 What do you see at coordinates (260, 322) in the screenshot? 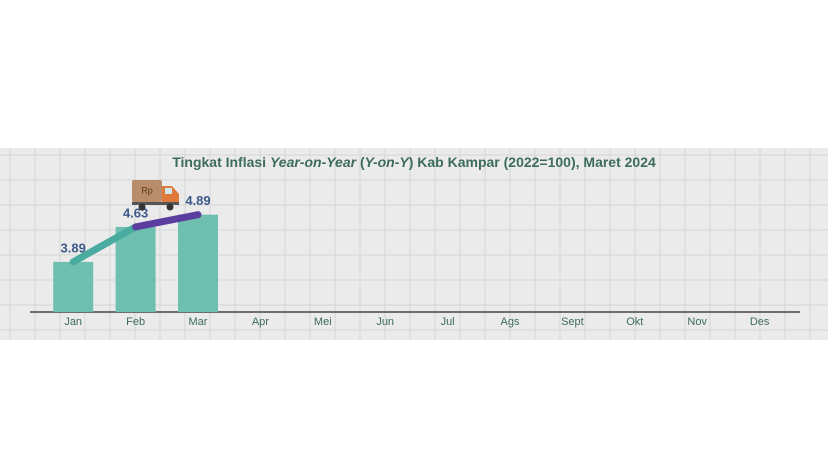
I see `x-tick-label: Apr` at bounding box center [260, 322].